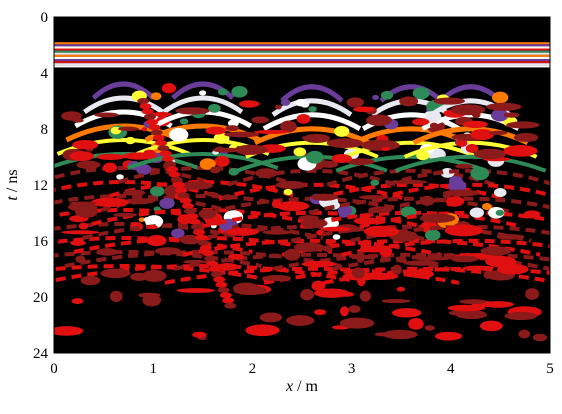 The image size is (562, 414). Describe the element at coordinates (45, 18) in the screenshot. I see `y-tick-label: 0` at that location.